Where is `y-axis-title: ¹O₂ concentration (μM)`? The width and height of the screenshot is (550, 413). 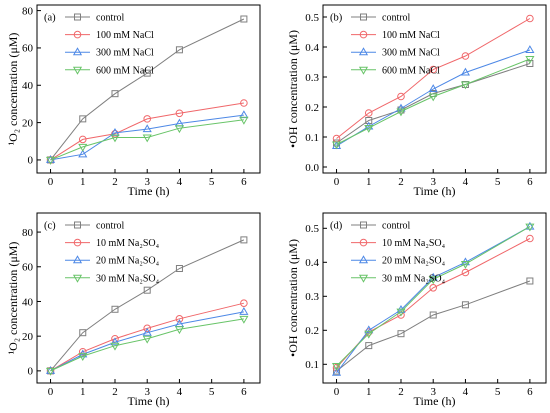 y-axis-title: ¹O₂ concentration (μM) is located at coordinates (13, 298).